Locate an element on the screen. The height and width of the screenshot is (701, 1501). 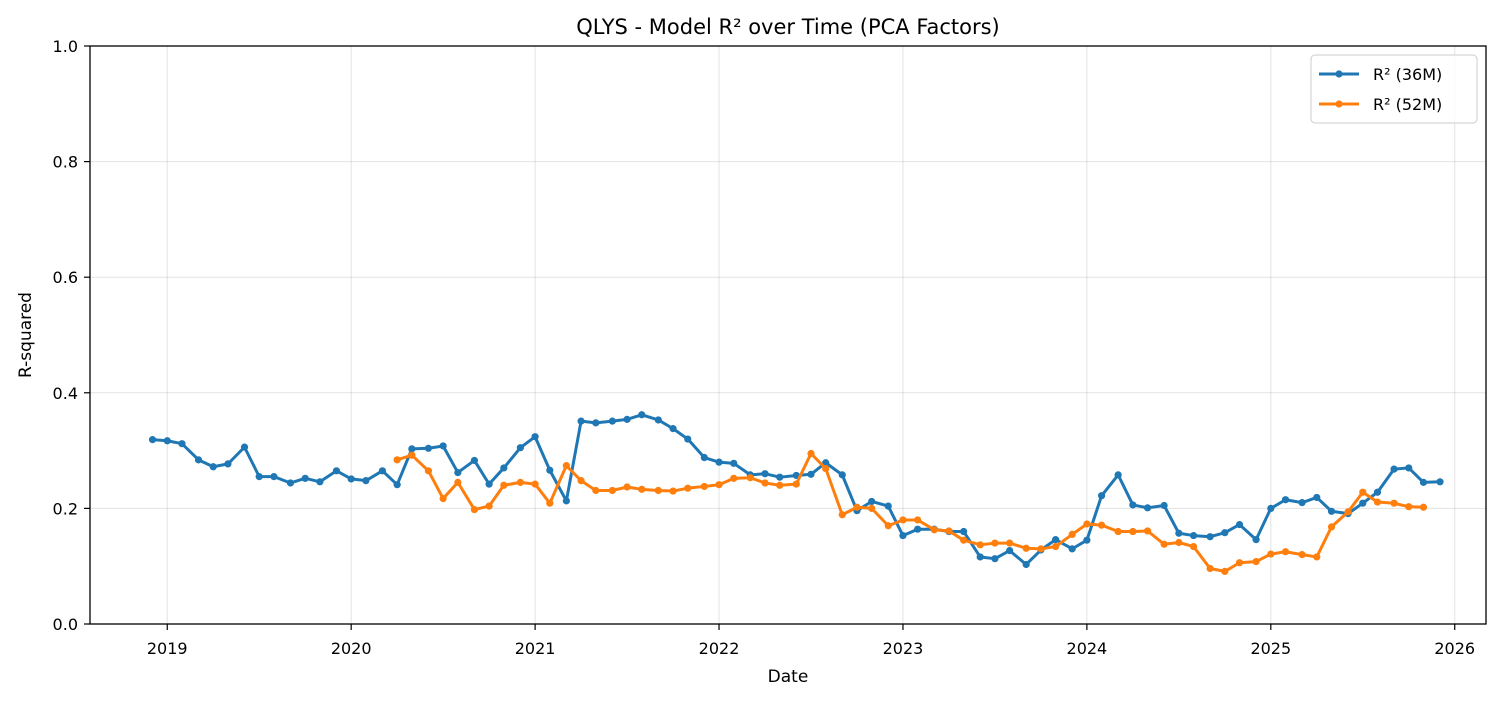
x-tick-label: 2023 is located at coordinates (903, 648).